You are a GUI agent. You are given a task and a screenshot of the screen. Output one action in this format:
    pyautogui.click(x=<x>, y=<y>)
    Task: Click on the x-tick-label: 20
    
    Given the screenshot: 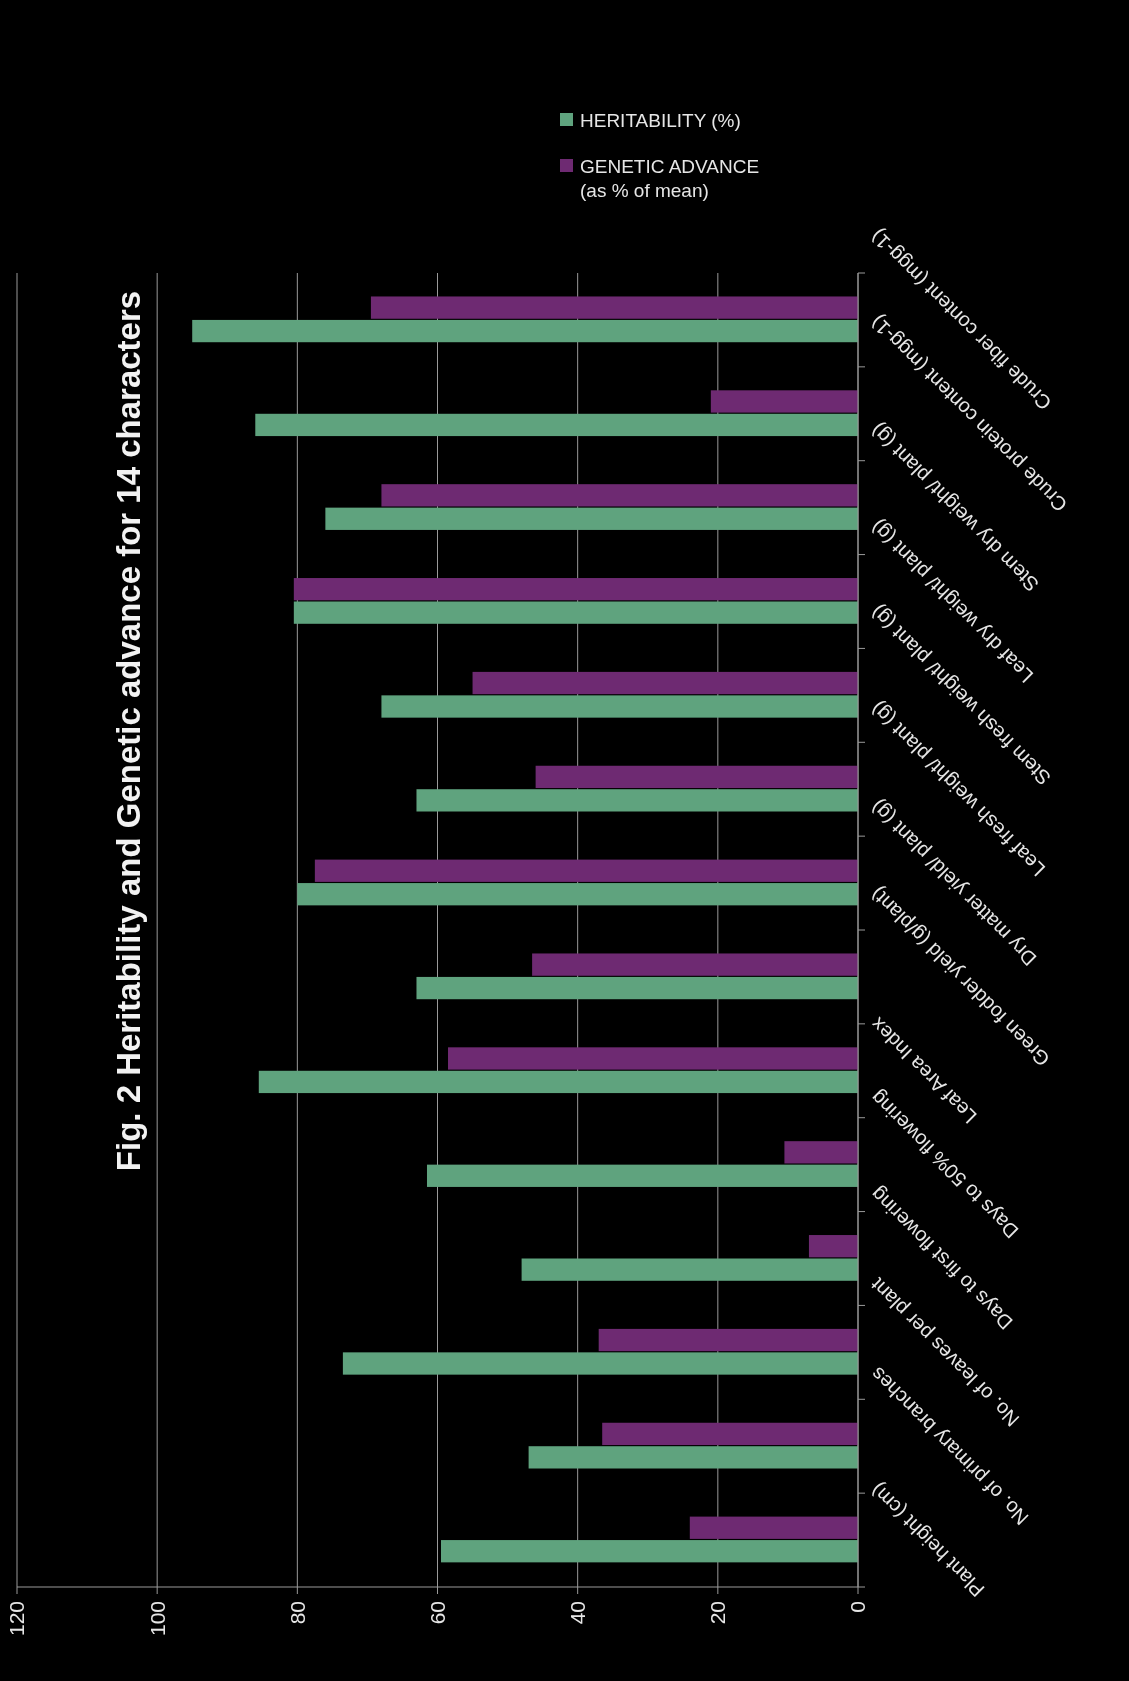 What is the action you would take?
    pyautogui.click(x=718, y=1613)
    